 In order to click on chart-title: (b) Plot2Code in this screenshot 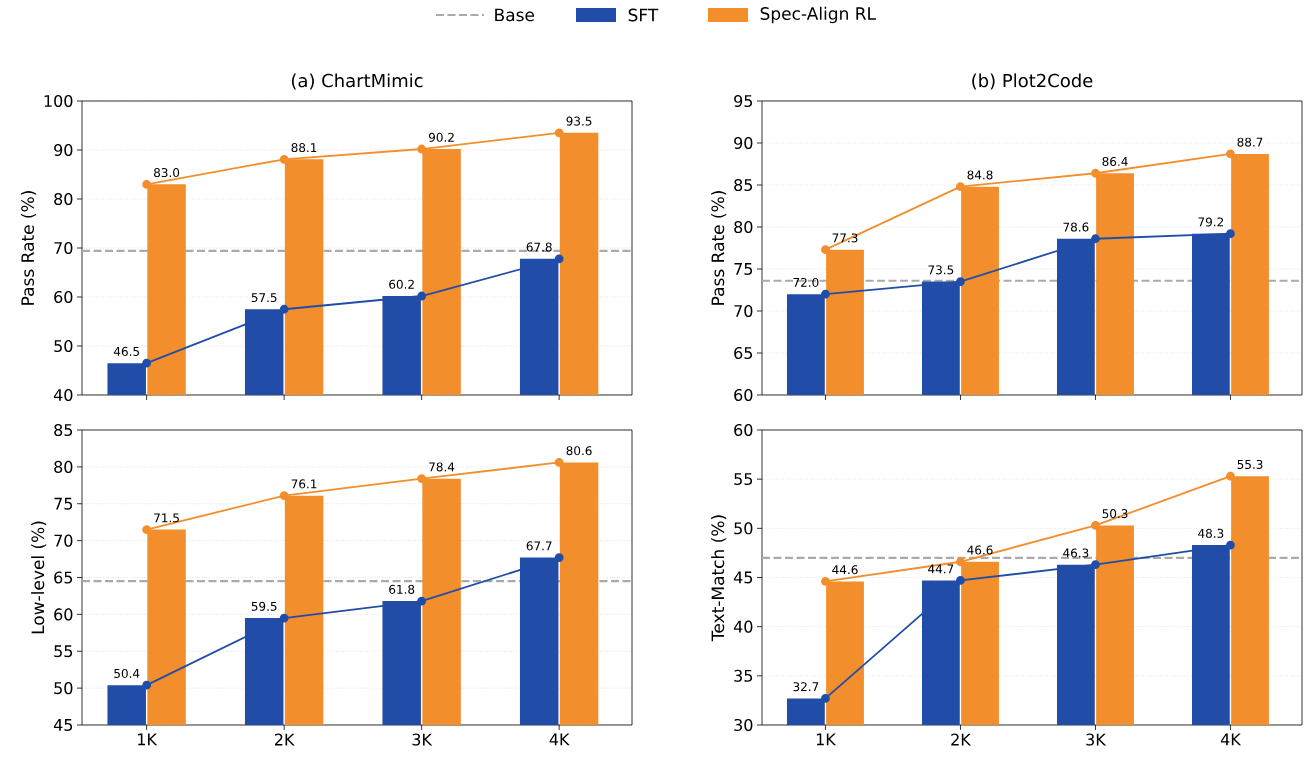, I will do `click(1032, 81)`.